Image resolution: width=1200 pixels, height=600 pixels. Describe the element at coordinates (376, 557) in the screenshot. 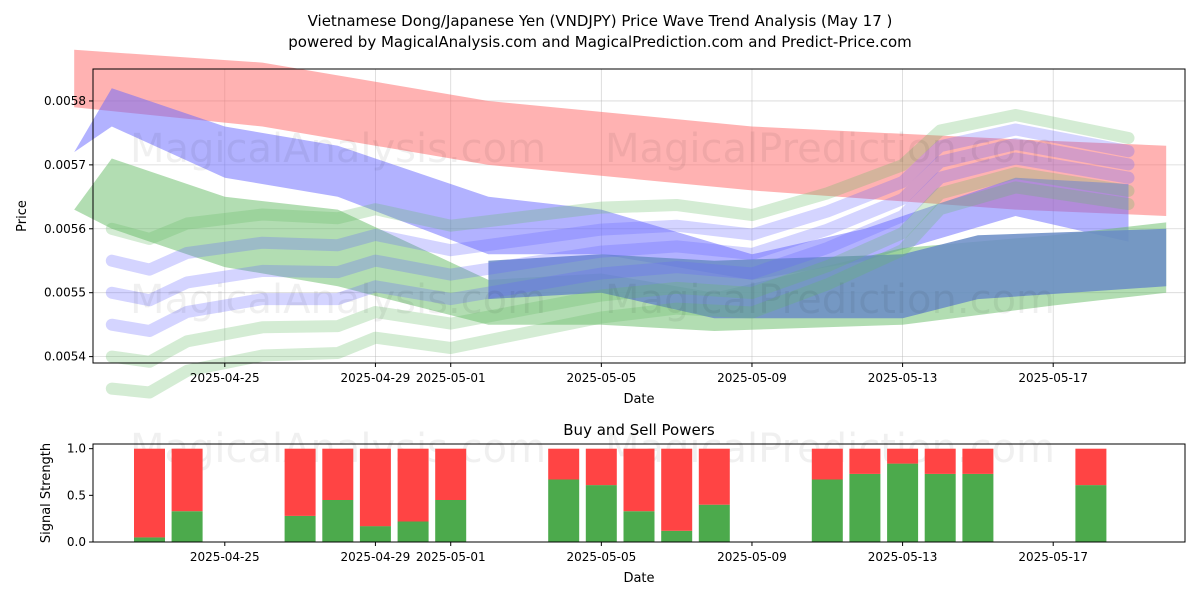

I see `signal-x-tick-label: 2025-04-29` at that location.